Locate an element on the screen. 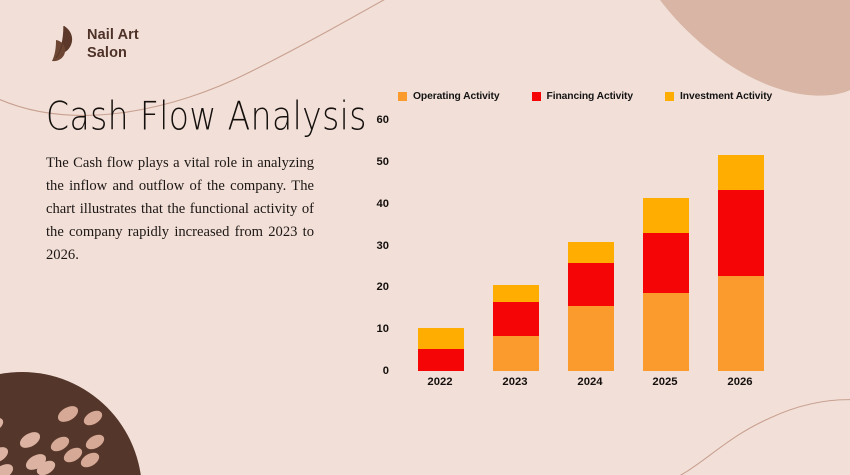 The width and height of the screenshot is (850, 475). y-axis: 60 50 40 30 20 10 0 is located at coordinates (372, 244).